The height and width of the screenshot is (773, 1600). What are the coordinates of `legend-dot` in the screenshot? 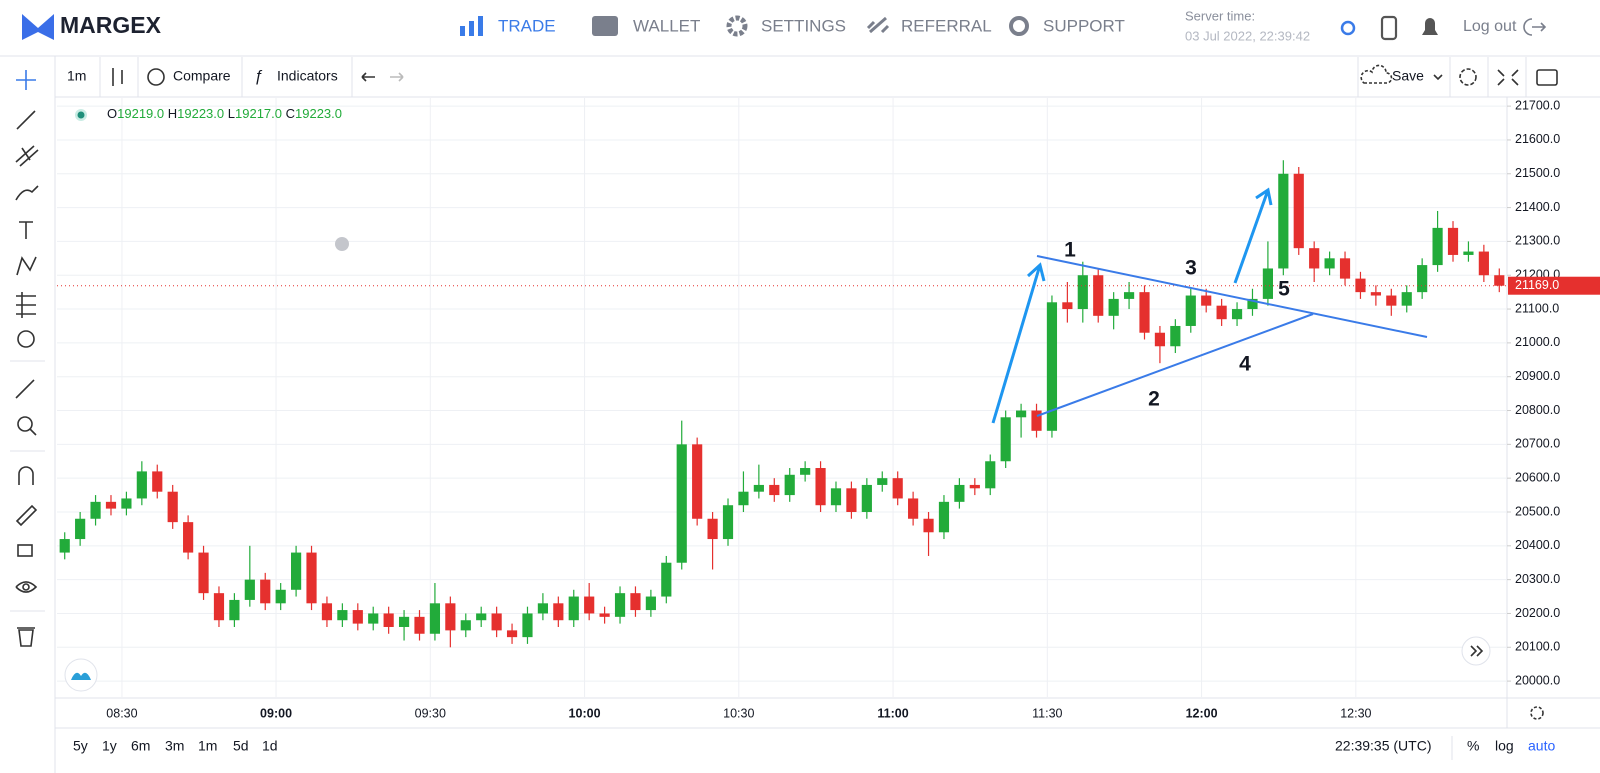 It's located at (81, 115).